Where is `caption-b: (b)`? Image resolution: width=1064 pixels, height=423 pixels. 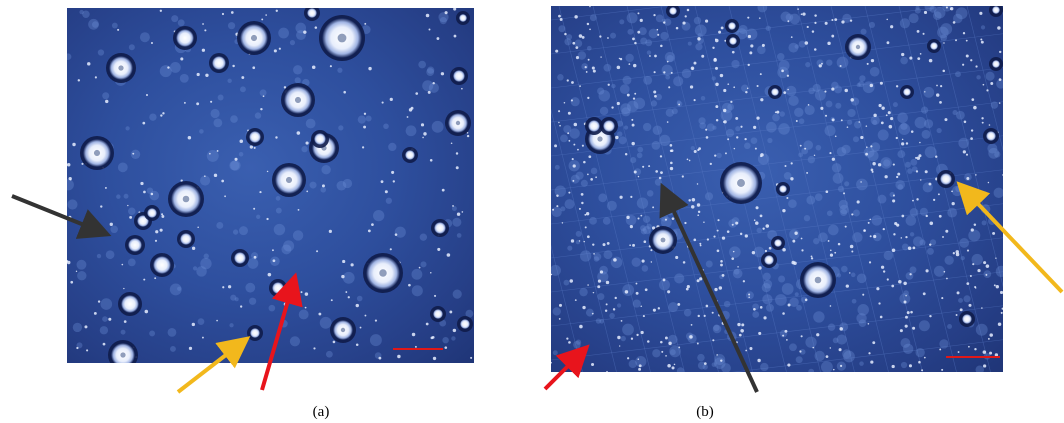 caption-b: (b) is located at coordinates (705, 412).